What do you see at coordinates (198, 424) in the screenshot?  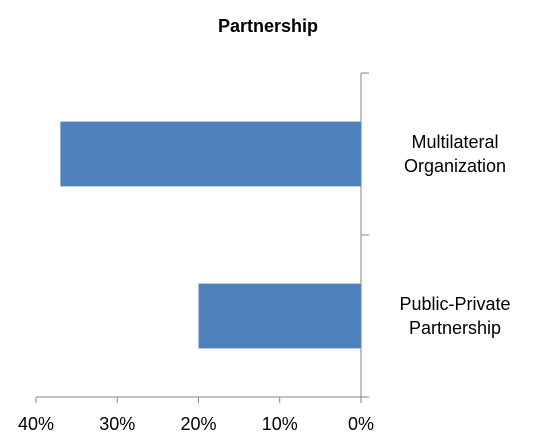 I see `x-tick-label: 20%` at bounding box center [198, 424].